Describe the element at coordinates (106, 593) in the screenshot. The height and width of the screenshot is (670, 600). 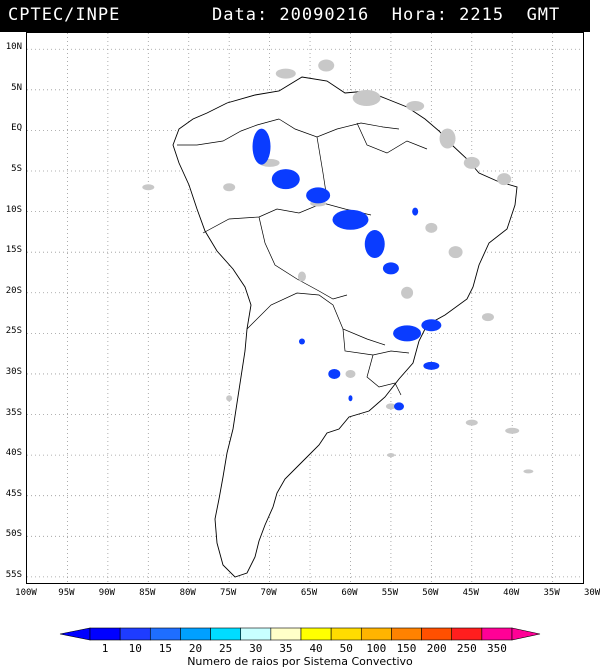
I see `longitude-tick-label: 90W` at that location.